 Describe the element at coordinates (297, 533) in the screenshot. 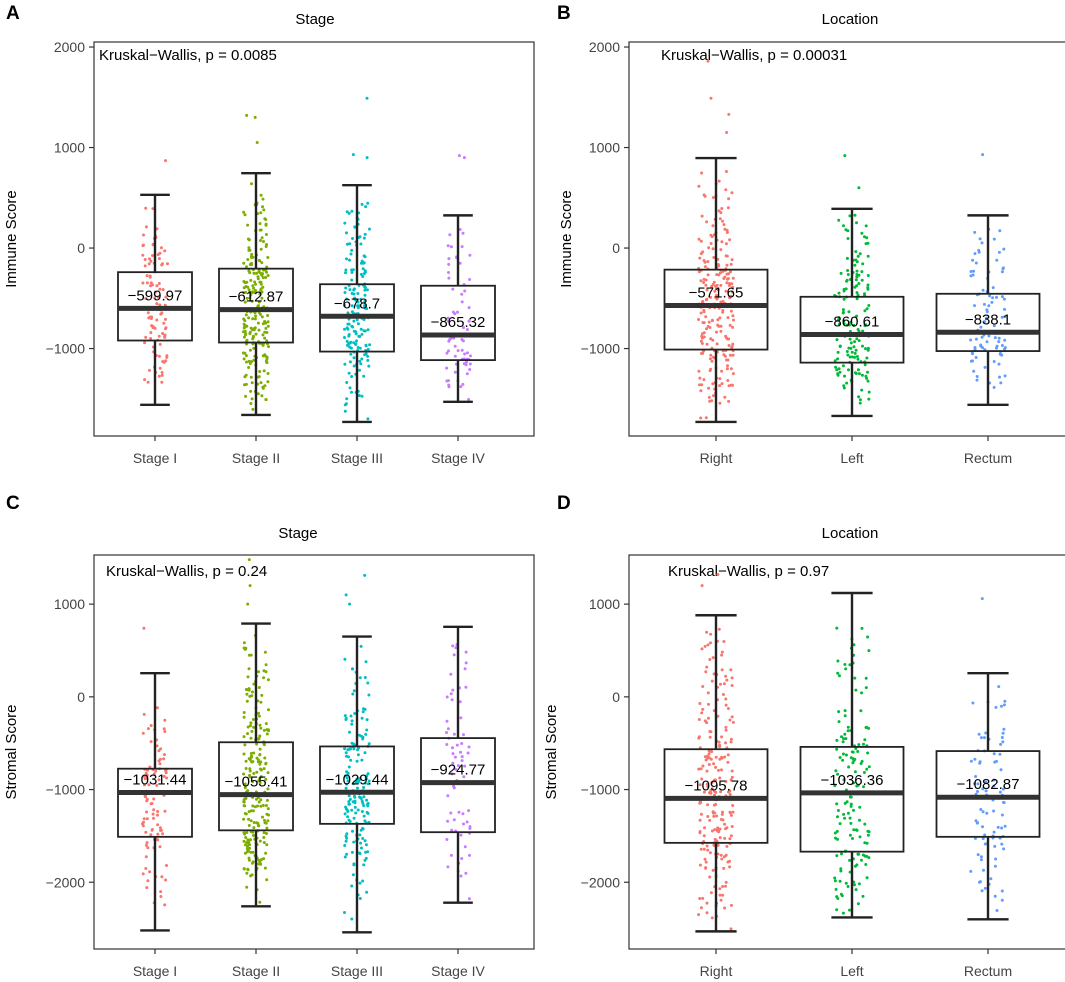

I see `panel-c-title: Stage` at that location.